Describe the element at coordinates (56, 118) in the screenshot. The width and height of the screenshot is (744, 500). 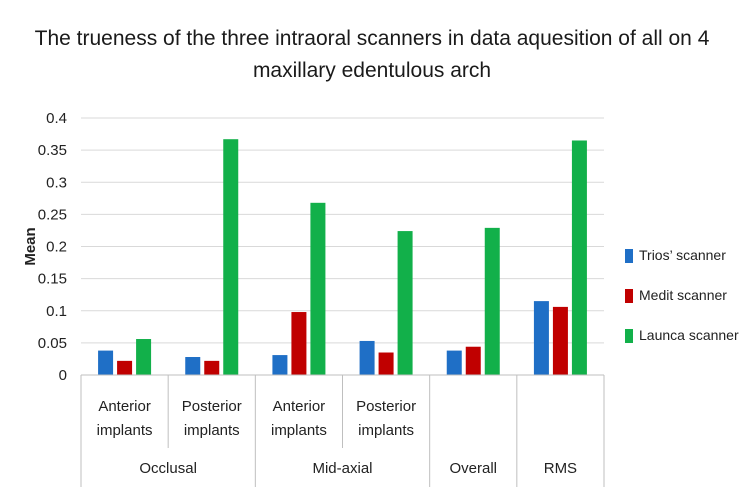
I see `y-tick-label: 0.4` at that location.